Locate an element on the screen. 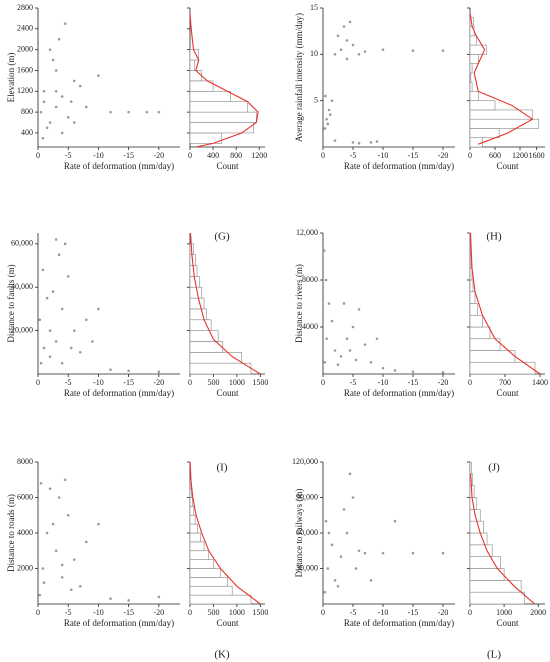 The width and height of the screenshot is (550, 662). hist-x-tick-label: 600 is located at coordinates (495, 155).